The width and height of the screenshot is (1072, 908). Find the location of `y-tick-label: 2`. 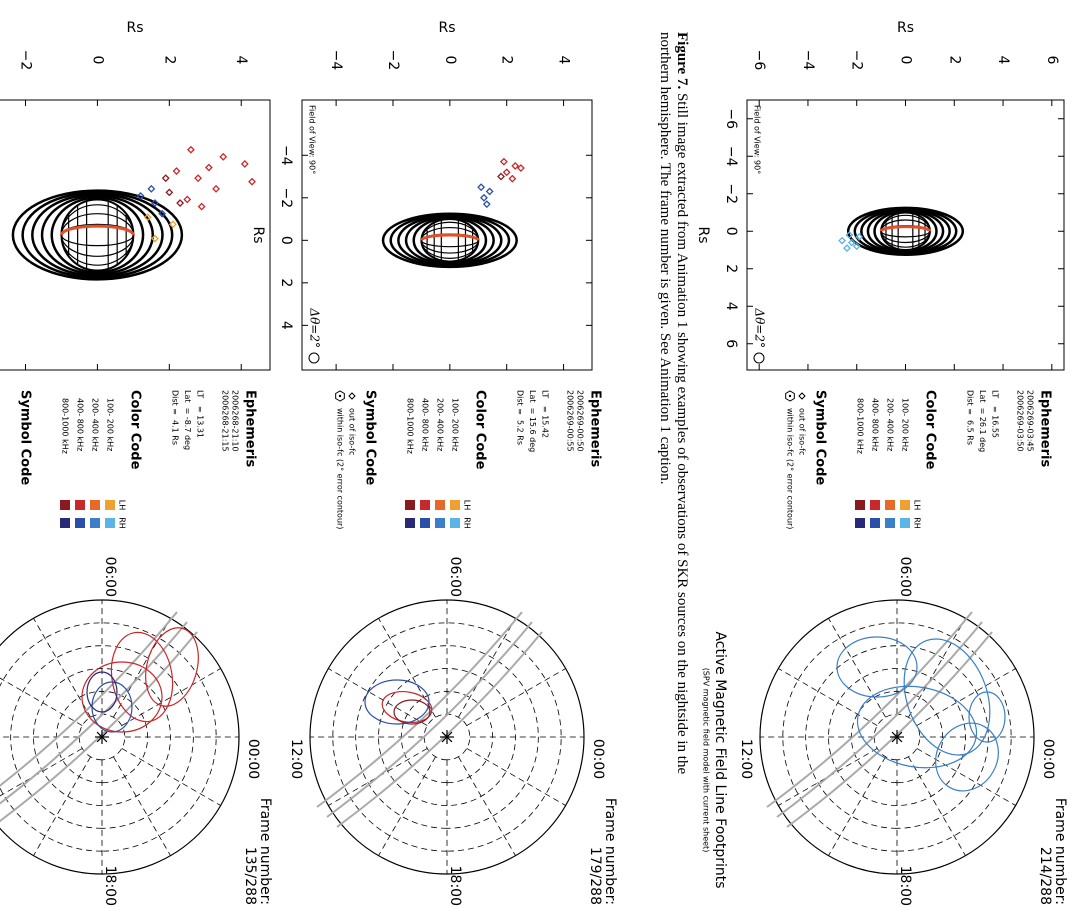

y-tick-label: 2 is located at coordinates (954, 60).